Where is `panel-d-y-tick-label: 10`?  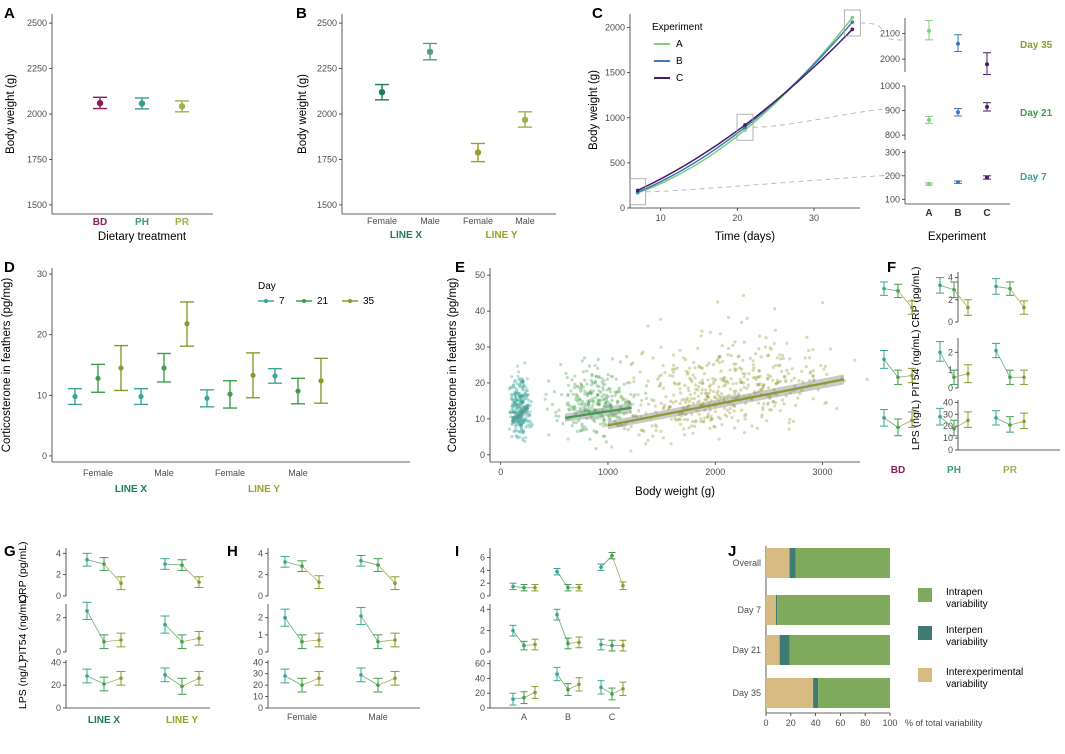 panel-d-y-tick-label: 10 is located at coordinates (42, 395).